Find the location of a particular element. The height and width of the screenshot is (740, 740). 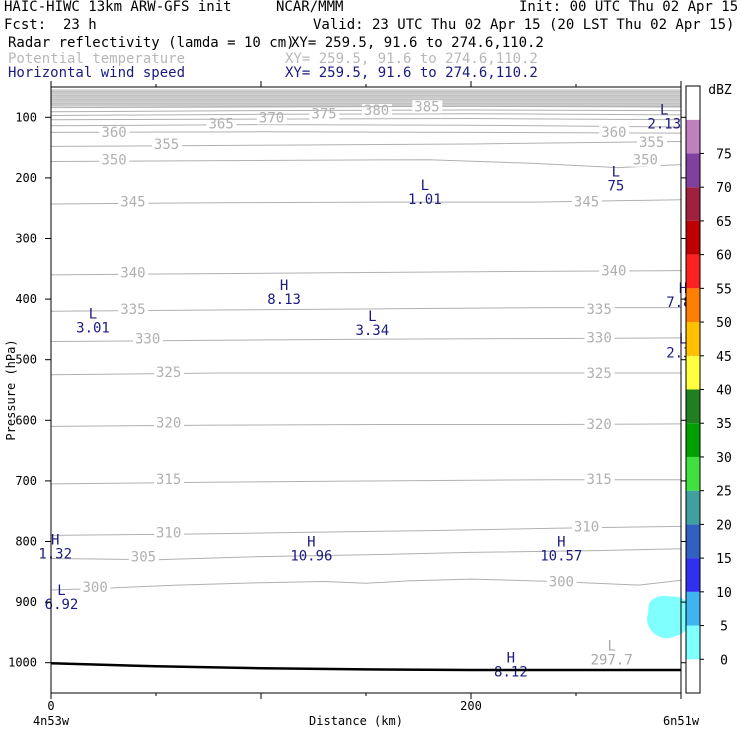

theta-label-365: 365 is located at coordinates (221, 124).